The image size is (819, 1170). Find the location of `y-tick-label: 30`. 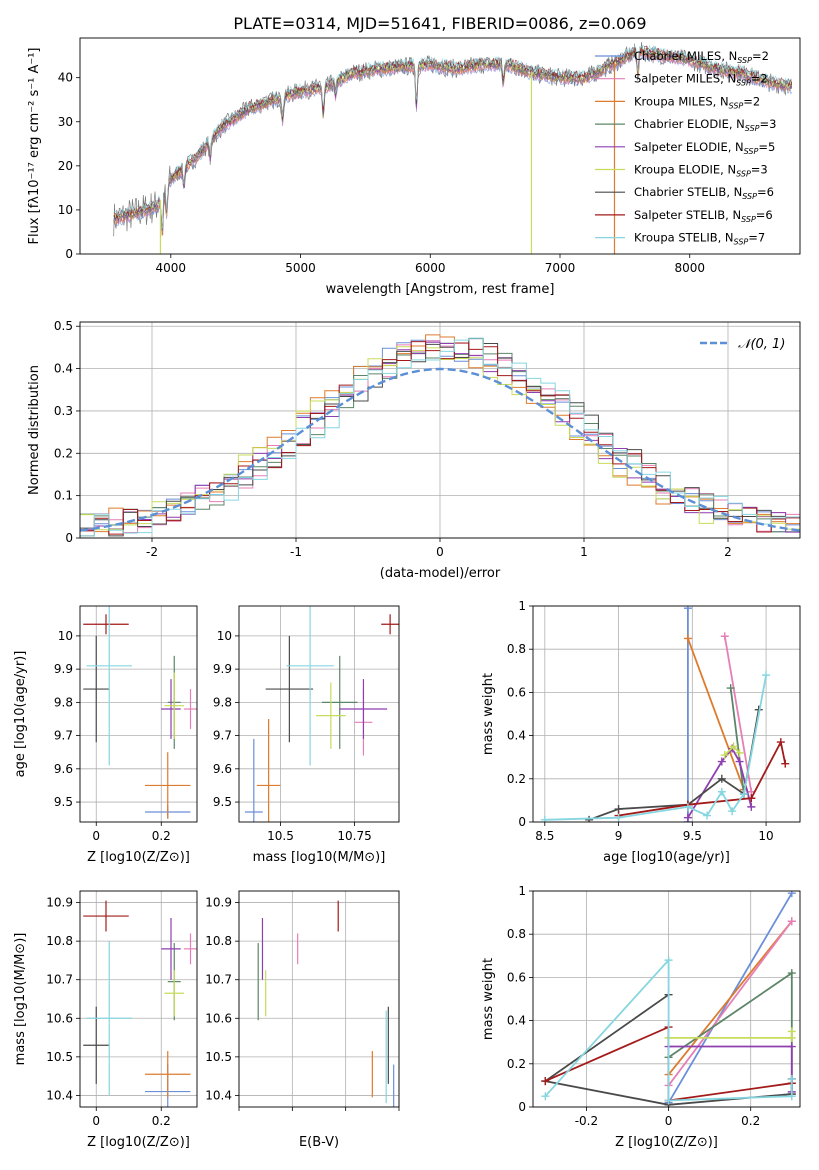

y-tick-label: 30 is located at coordinates (65, 122).